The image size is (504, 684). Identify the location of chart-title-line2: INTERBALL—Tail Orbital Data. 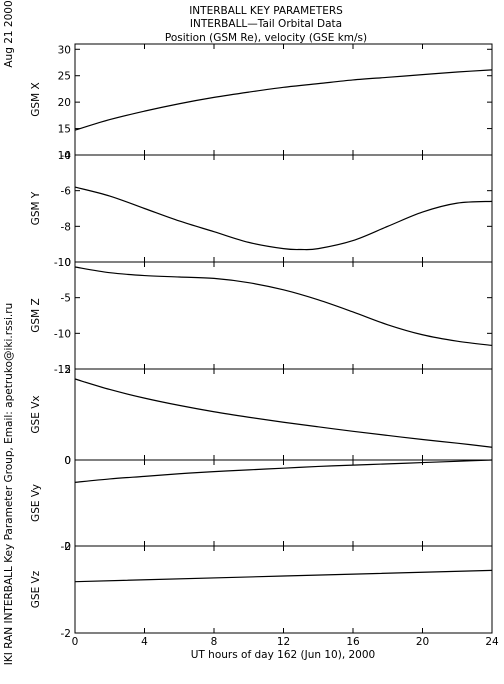
(266, 24).